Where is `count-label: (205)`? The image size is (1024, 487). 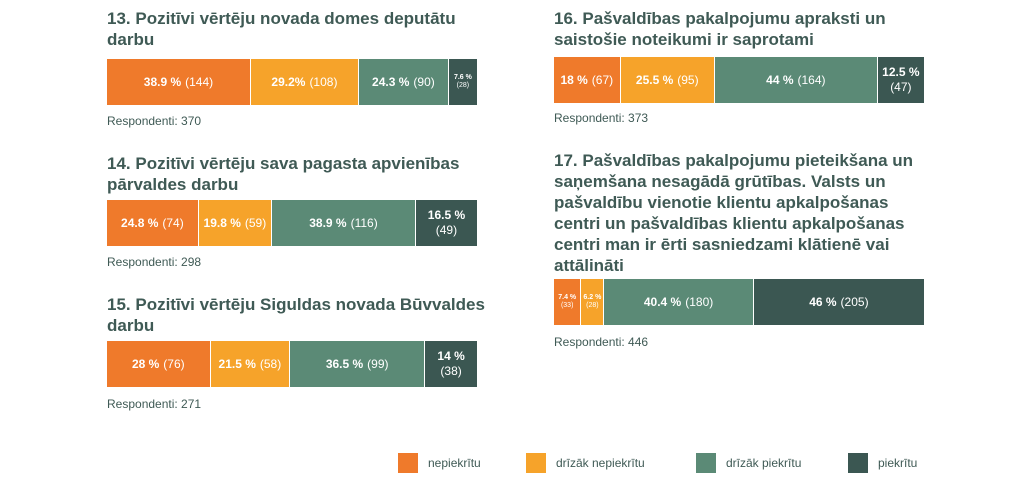 count-label: (205) is located at coordinates (854, 301).